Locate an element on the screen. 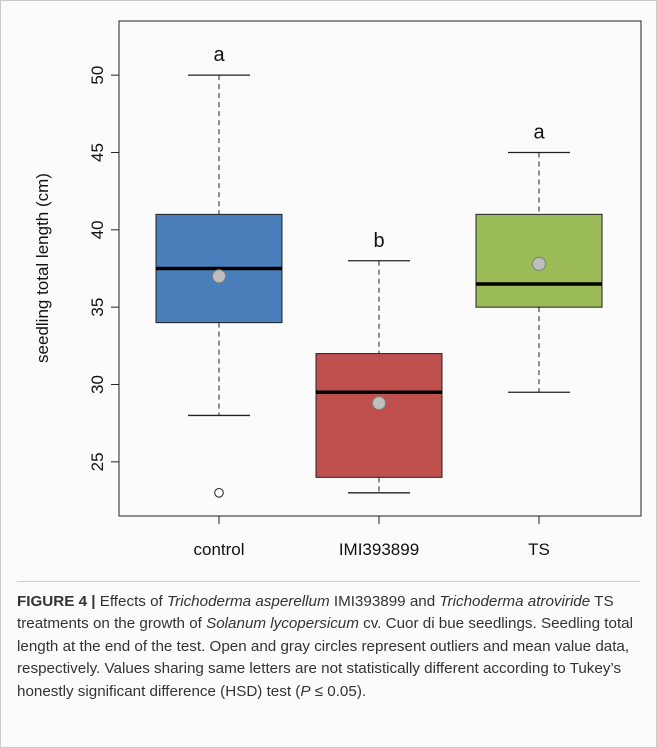  caption-segment: TS treatments on the growth of is located at coordinates (315, 613).